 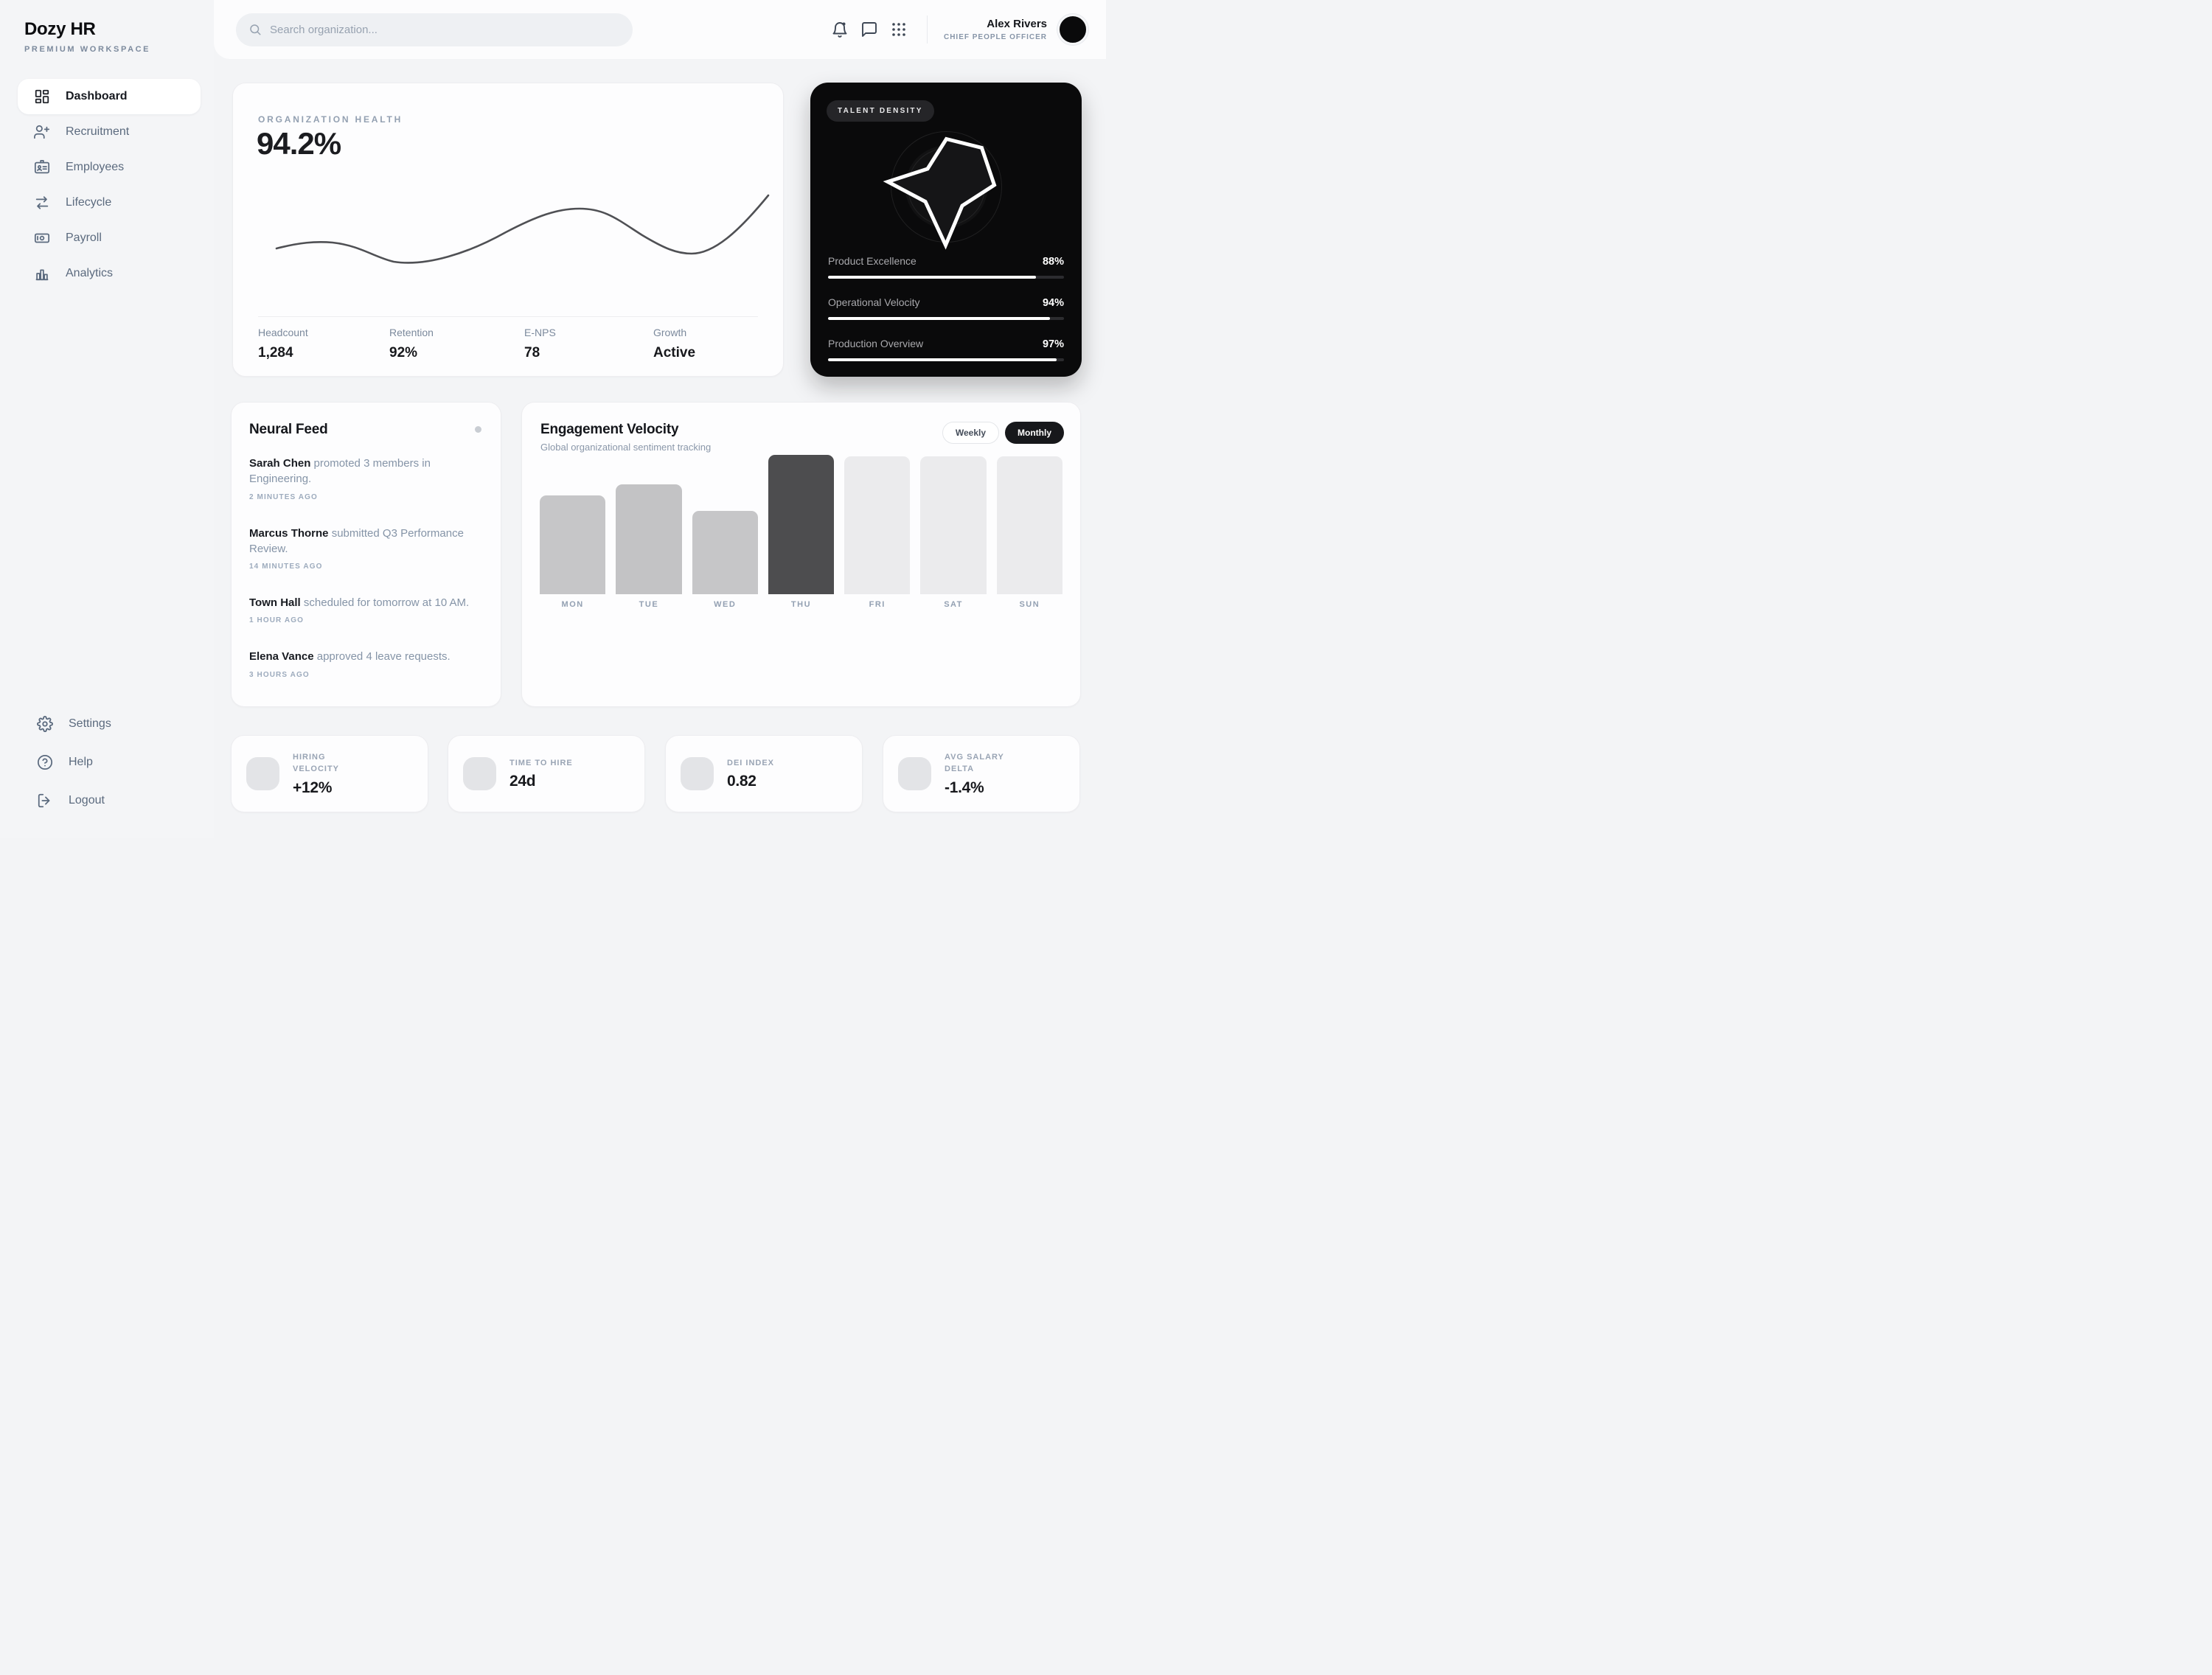 I want to click on metric-value: 94%, so click(x=1053, y=303).